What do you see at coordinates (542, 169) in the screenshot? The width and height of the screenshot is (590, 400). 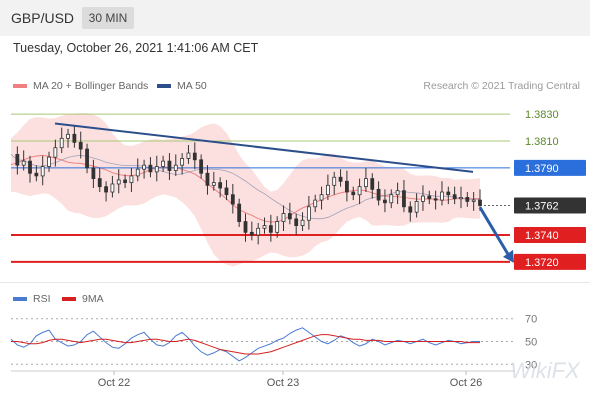 I see `price-tag-label-1.3790: 1.3790` at bounding box center [542, 169].